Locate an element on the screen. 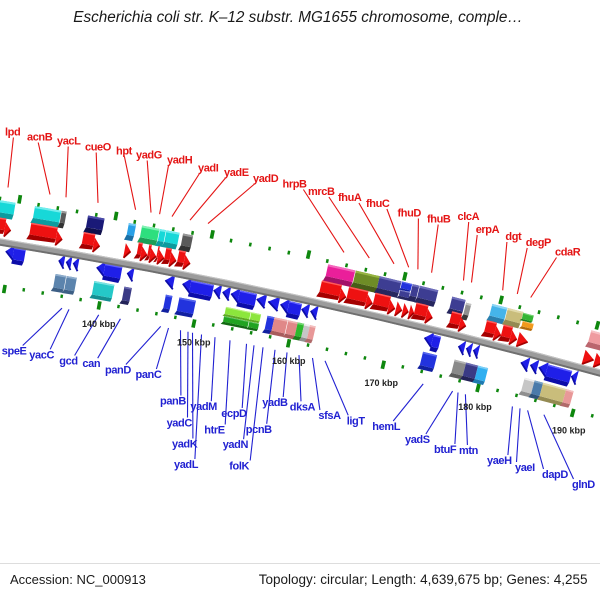  svg-text: ecpD is located at coordinates (234, 414).